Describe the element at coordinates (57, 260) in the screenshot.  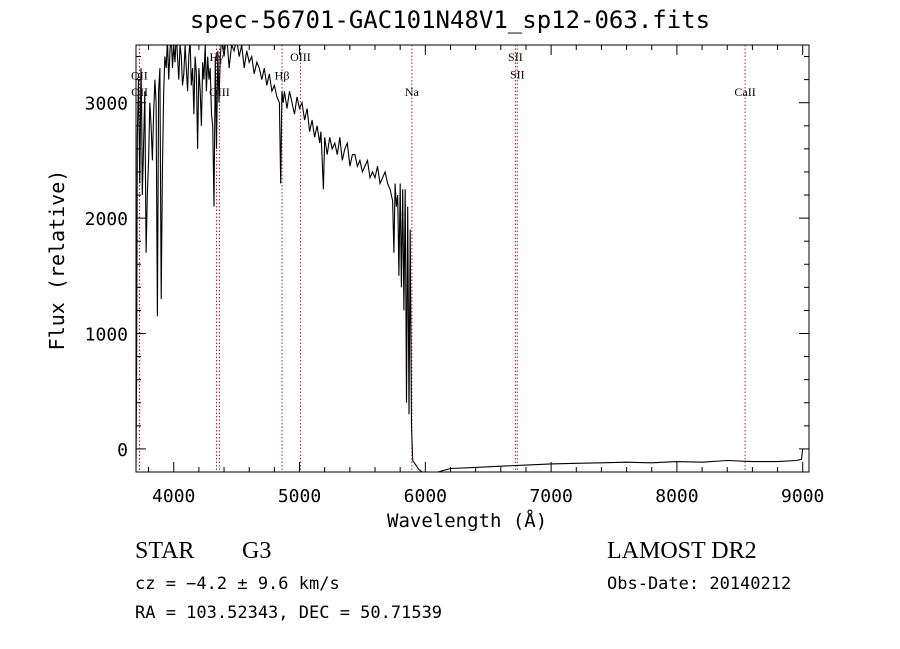
I see `y-axis-label-text: Flux (relative)` at that location.